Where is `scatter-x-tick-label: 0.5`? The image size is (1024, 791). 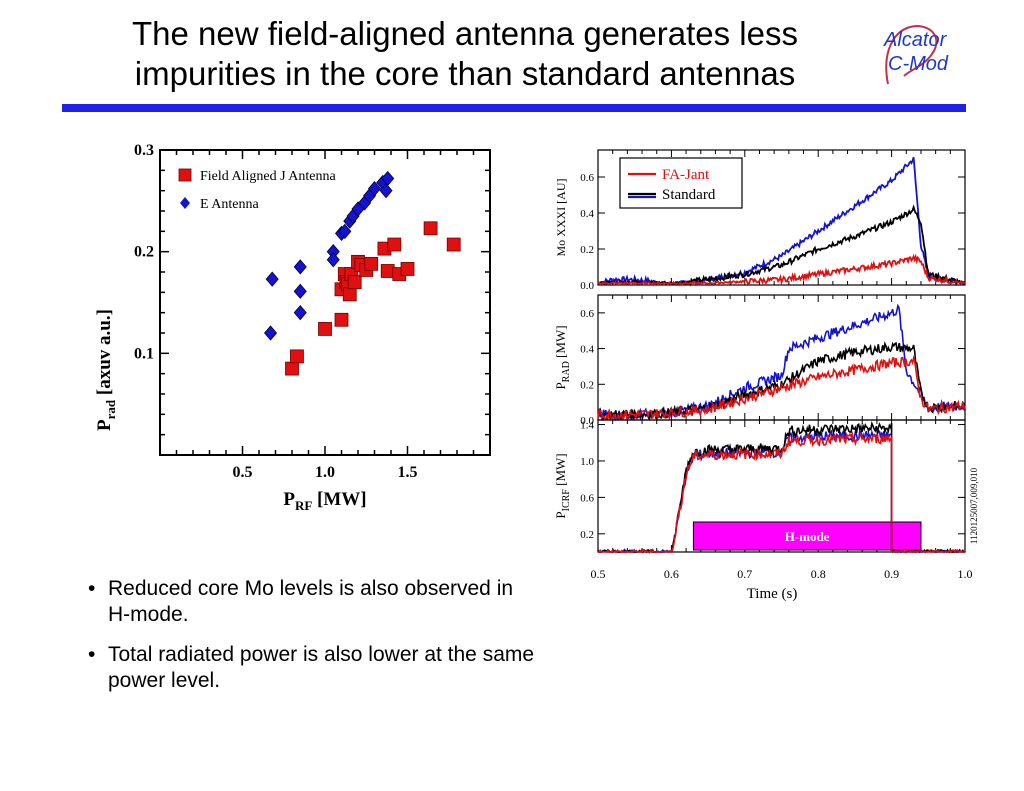
scatter-x-tick-label: 0.5 is located at coordinates (243, 472).